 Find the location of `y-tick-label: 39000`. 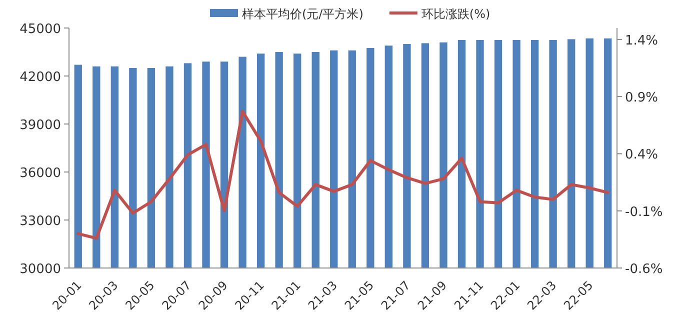

y-tick-label: 39000 is located at coordinates (40, 125).